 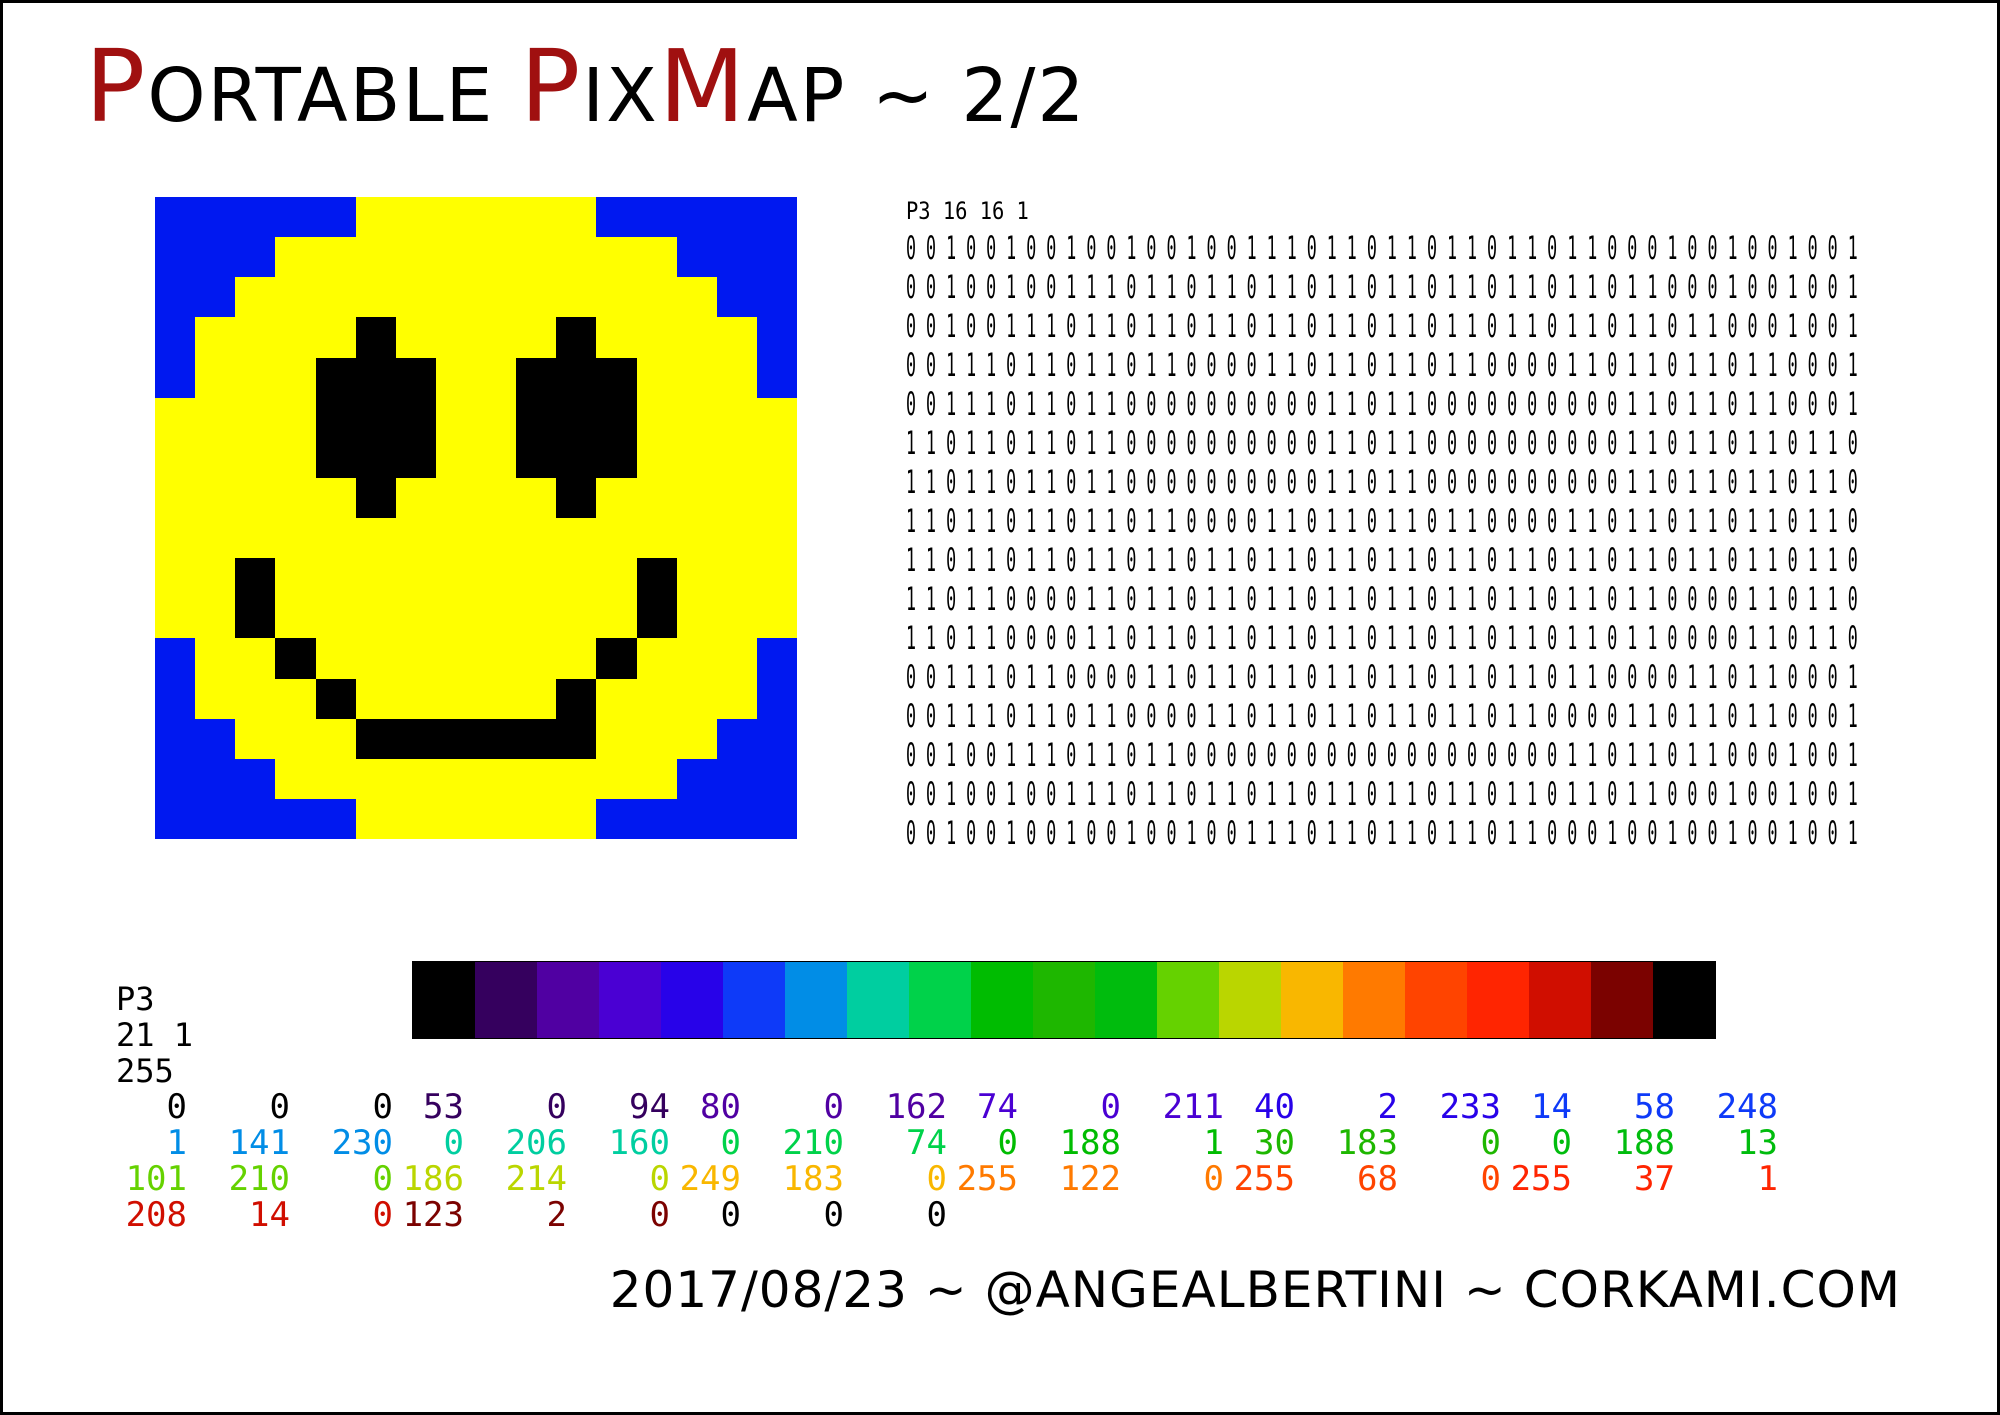 What do you see at coordinates (1090, 1179) in the screenshot?
I see `rgb-value: 122` at bounding box center [1090, 1179].